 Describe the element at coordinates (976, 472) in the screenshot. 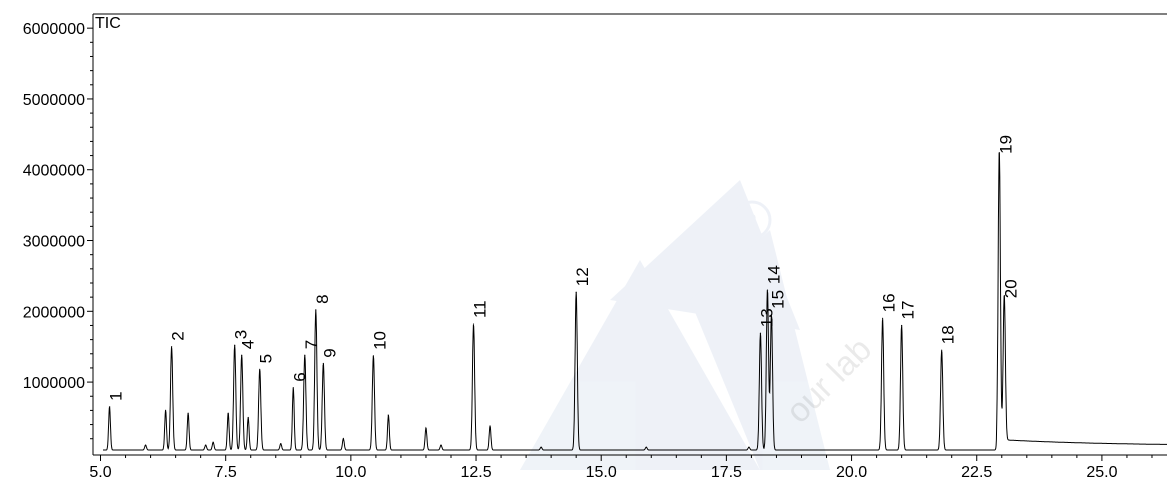

I see `x-tick-label: 22.5` at that location.